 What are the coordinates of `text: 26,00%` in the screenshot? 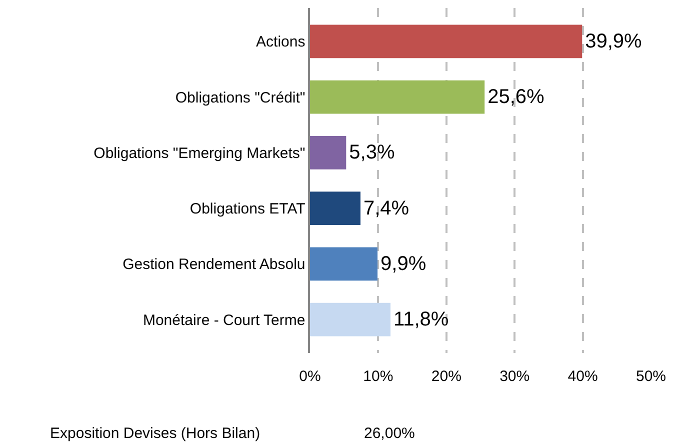 It's located at (389, 433).